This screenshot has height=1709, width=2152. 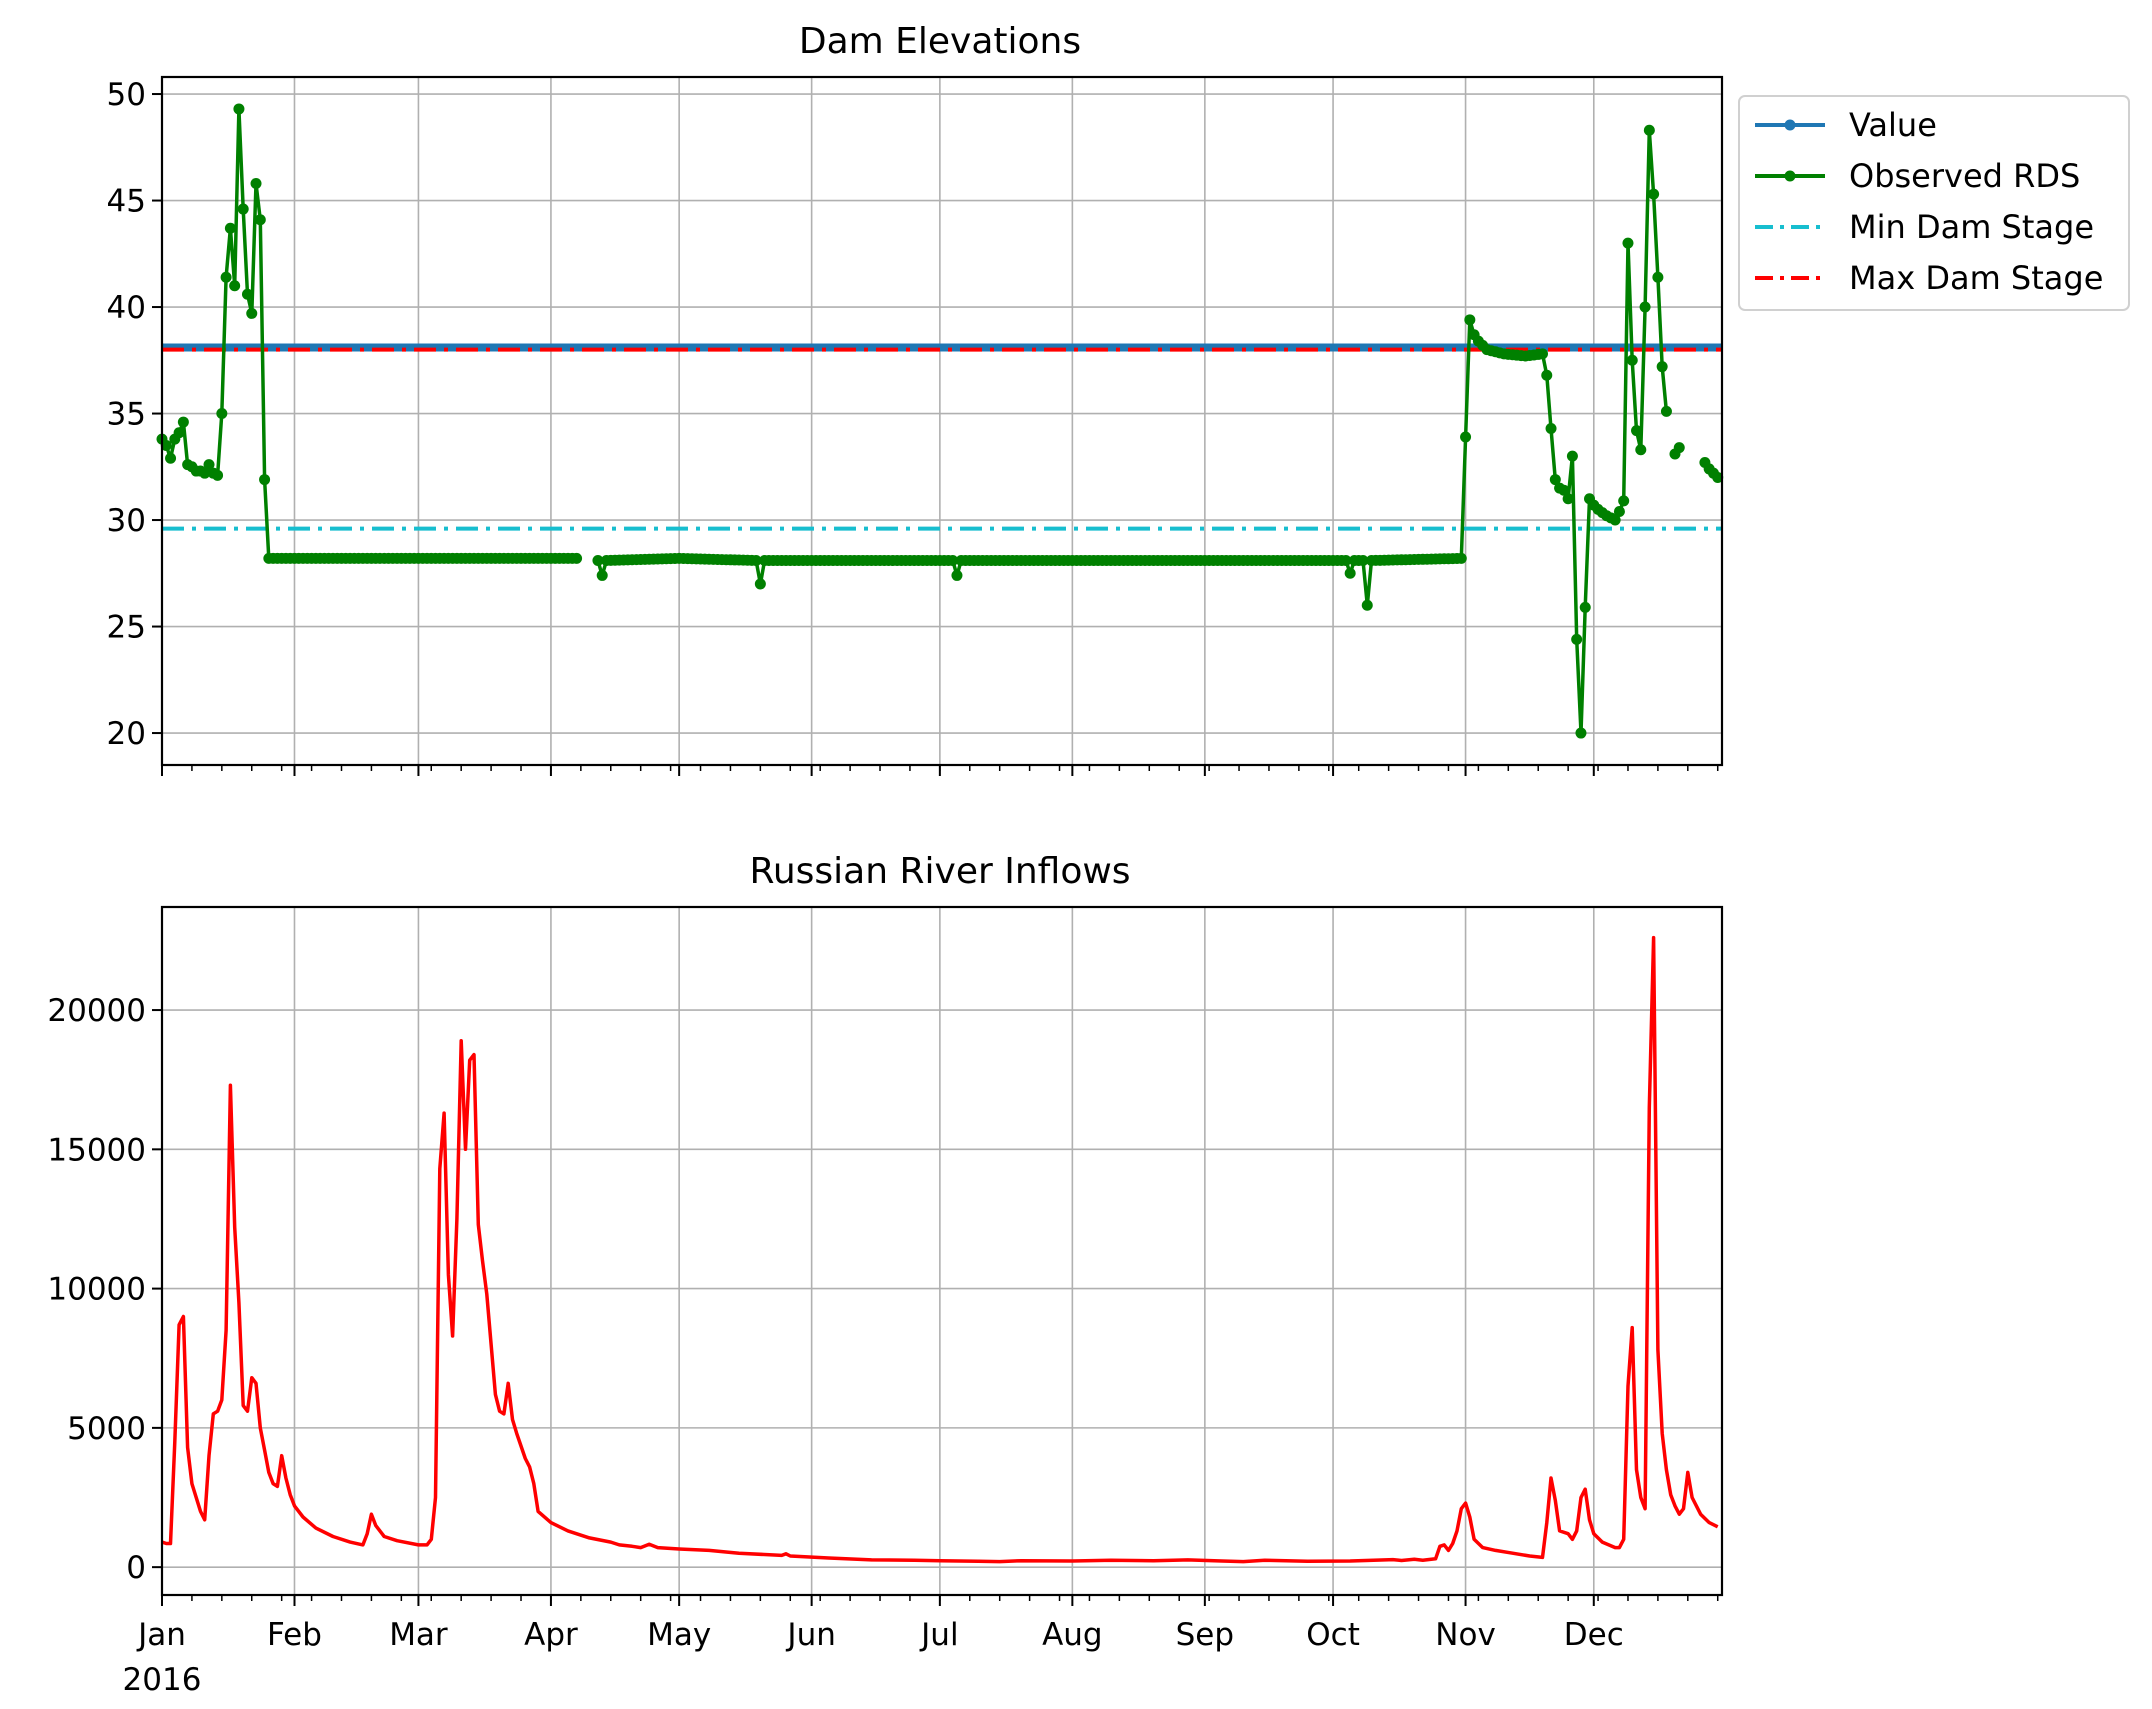 I want to click on russian-river-inflows-title: Russian River Inflows, so click(x=939, y=871).